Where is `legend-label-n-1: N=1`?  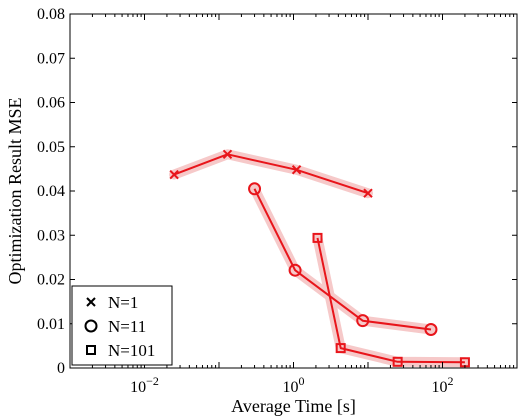 legend-label-n-1: N=1 is located at coordinates (123, 302).